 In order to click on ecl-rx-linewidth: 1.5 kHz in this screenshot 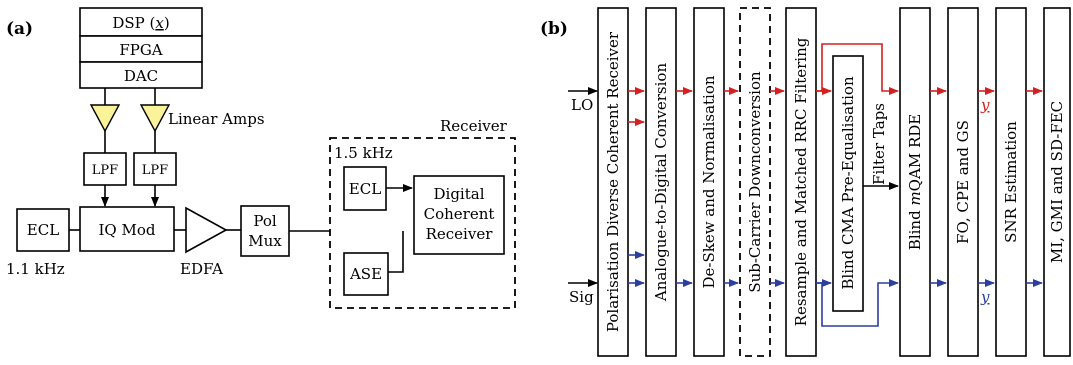, I will do `click(363, 153)`.